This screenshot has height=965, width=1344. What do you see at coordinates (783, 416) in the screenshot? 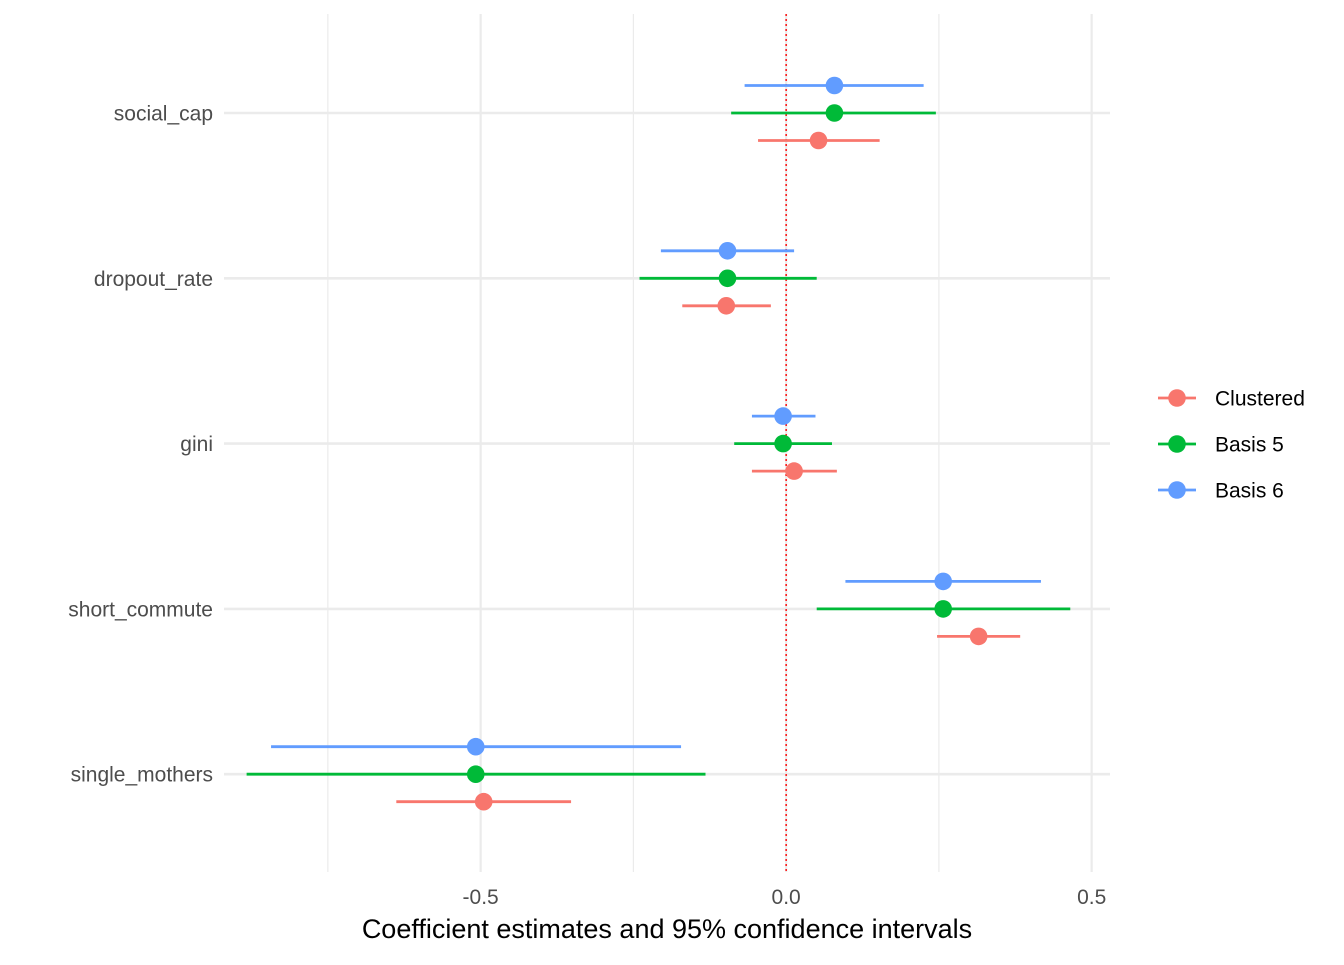
I see `estimate-point-basis-6-gini` at bounding box center [783, 416].